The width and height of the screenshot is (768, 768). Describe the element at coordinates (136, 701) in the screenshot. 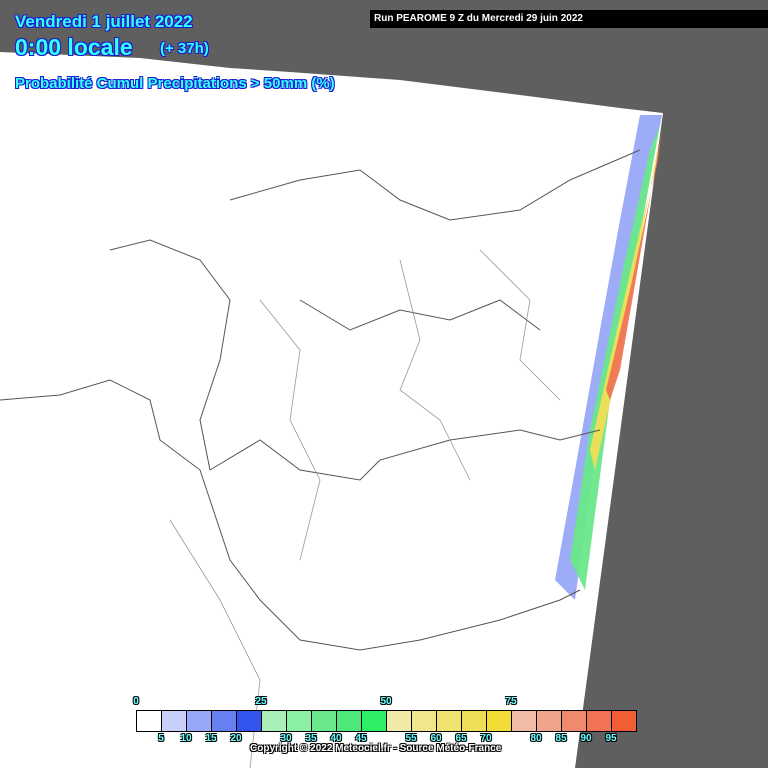

I see `scale-label-top: 0` at that location.